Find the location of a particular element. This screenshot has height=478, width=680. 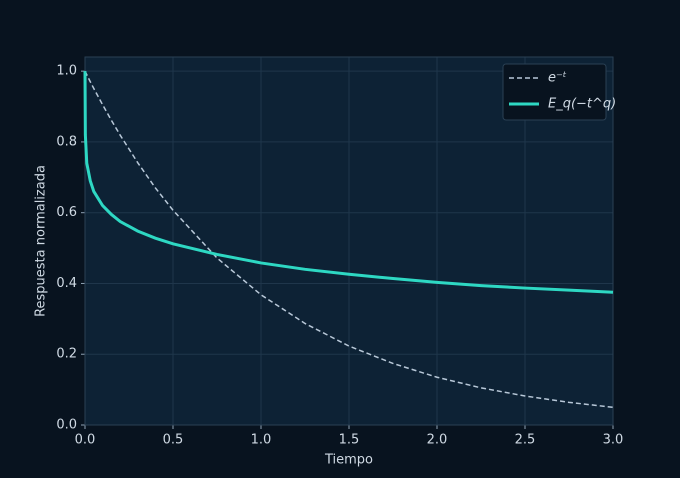

legend-label: e⁻ᵗ is located at coordinates (557, 78).